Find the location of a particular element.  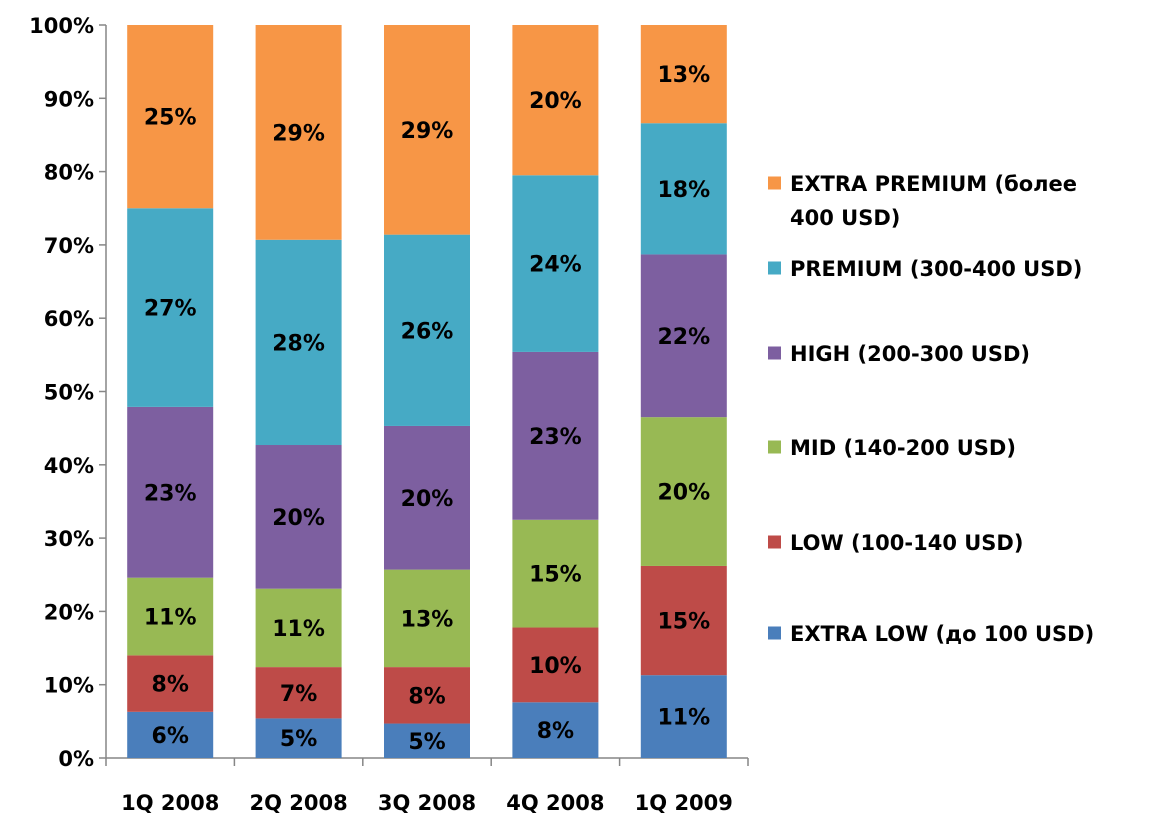

y-tick-label: 90% is located at coordinates (69, 99).